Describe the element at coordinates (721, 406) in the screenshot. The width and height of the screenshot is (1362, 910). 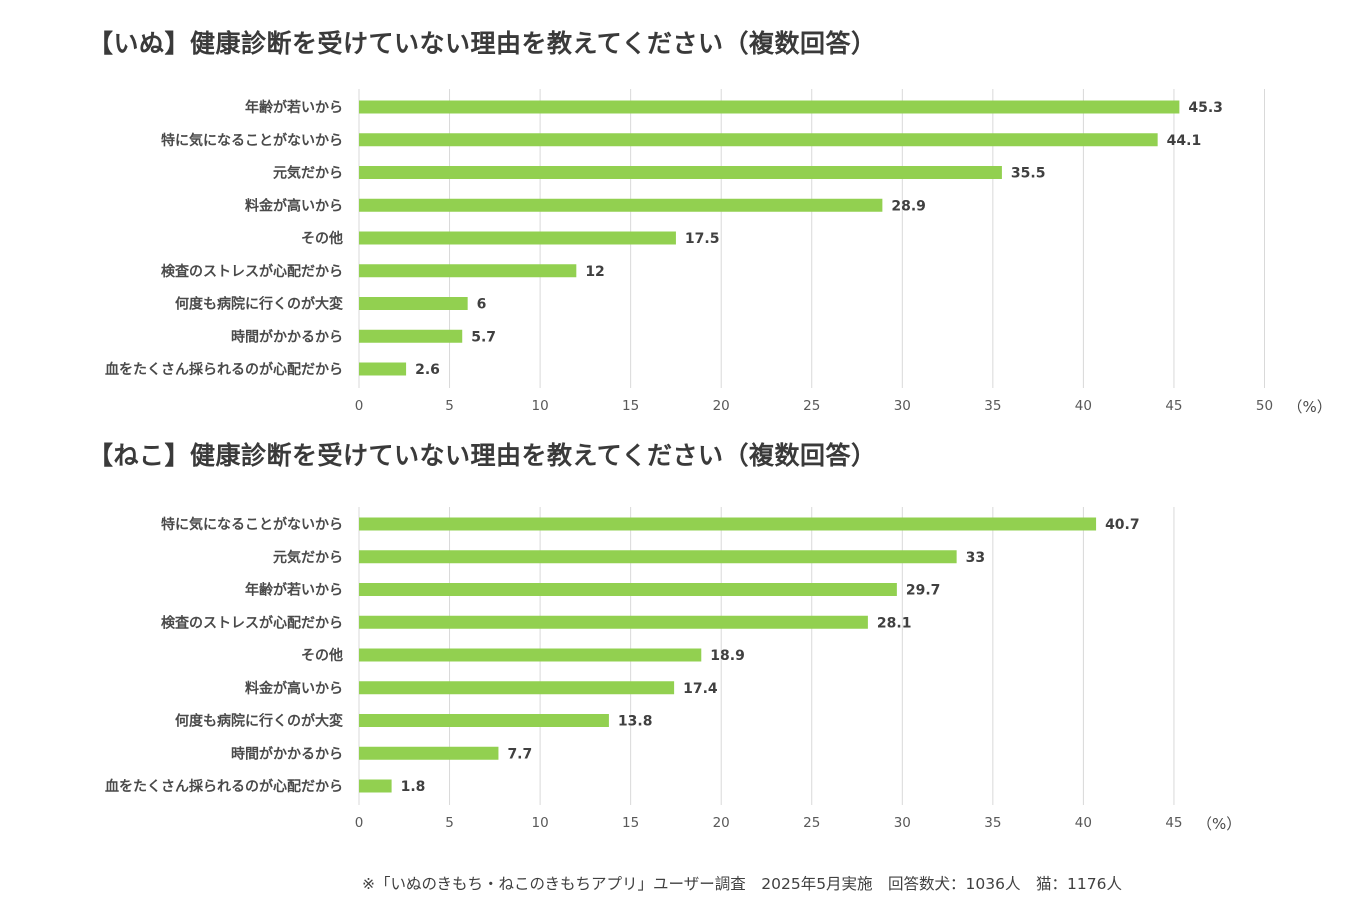
I see `dog-tick-label: 20` at that location.